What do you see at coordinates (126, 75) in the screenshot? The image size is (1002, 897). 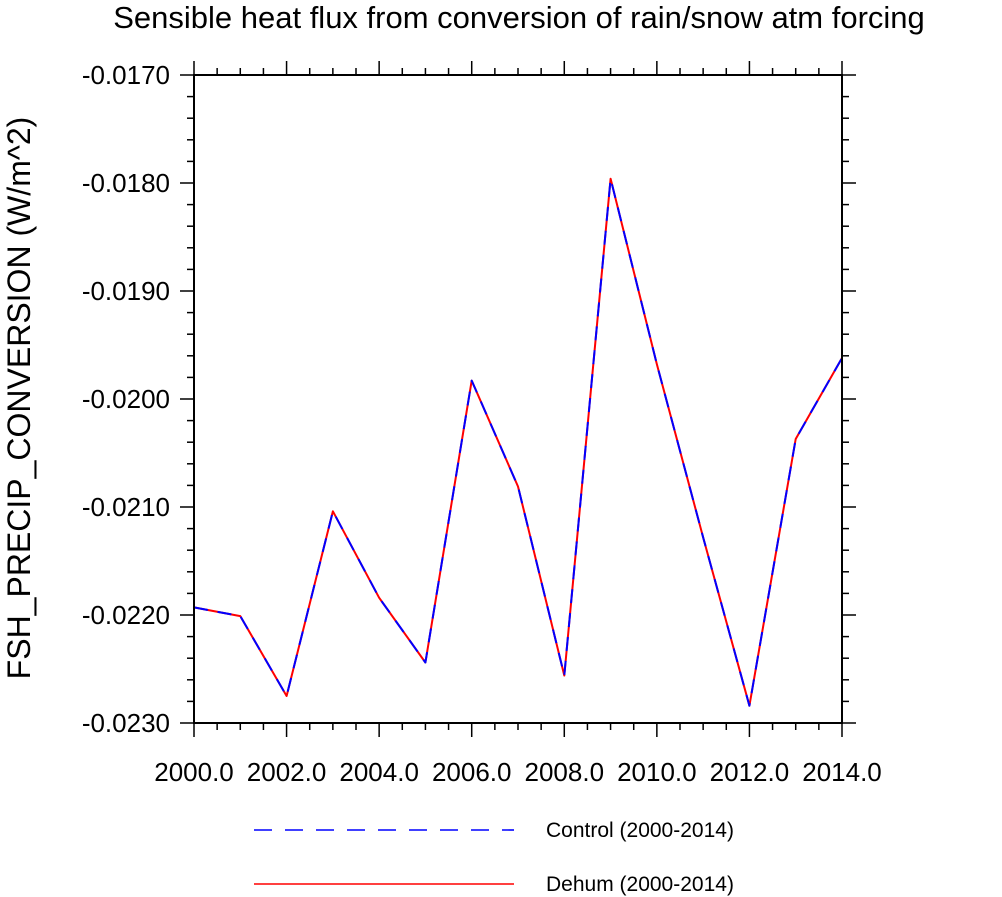 I see `y-tick-label: -0.0170` at bounding box center [126, 75].